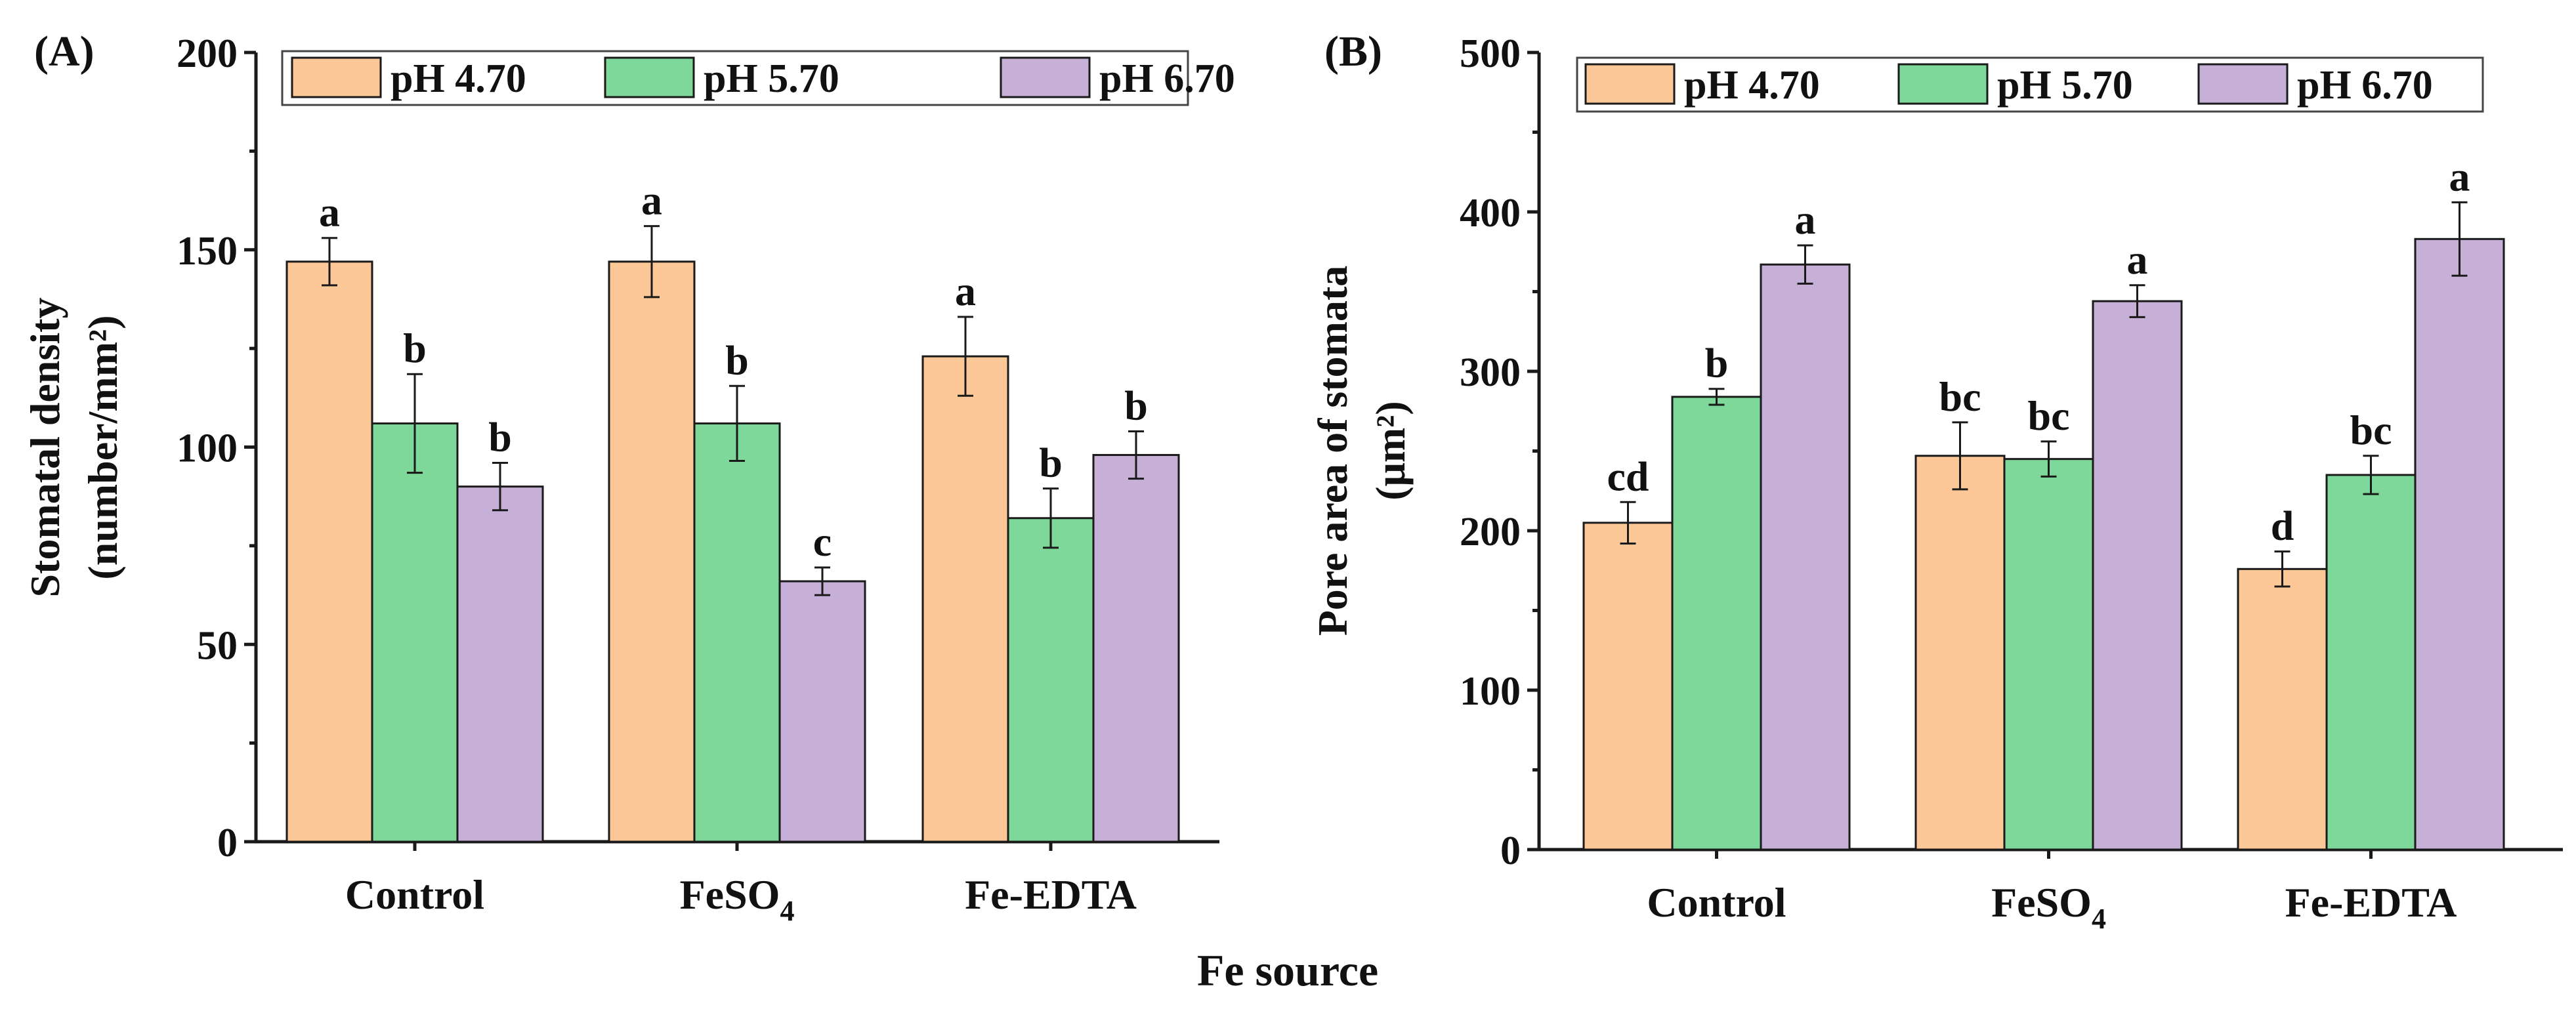 This screenshot has width=2576, height=1009. Describe the element at coordinates (45, 448) in the screenshot. I see `y-axis-title: Stomatal density` at that location.